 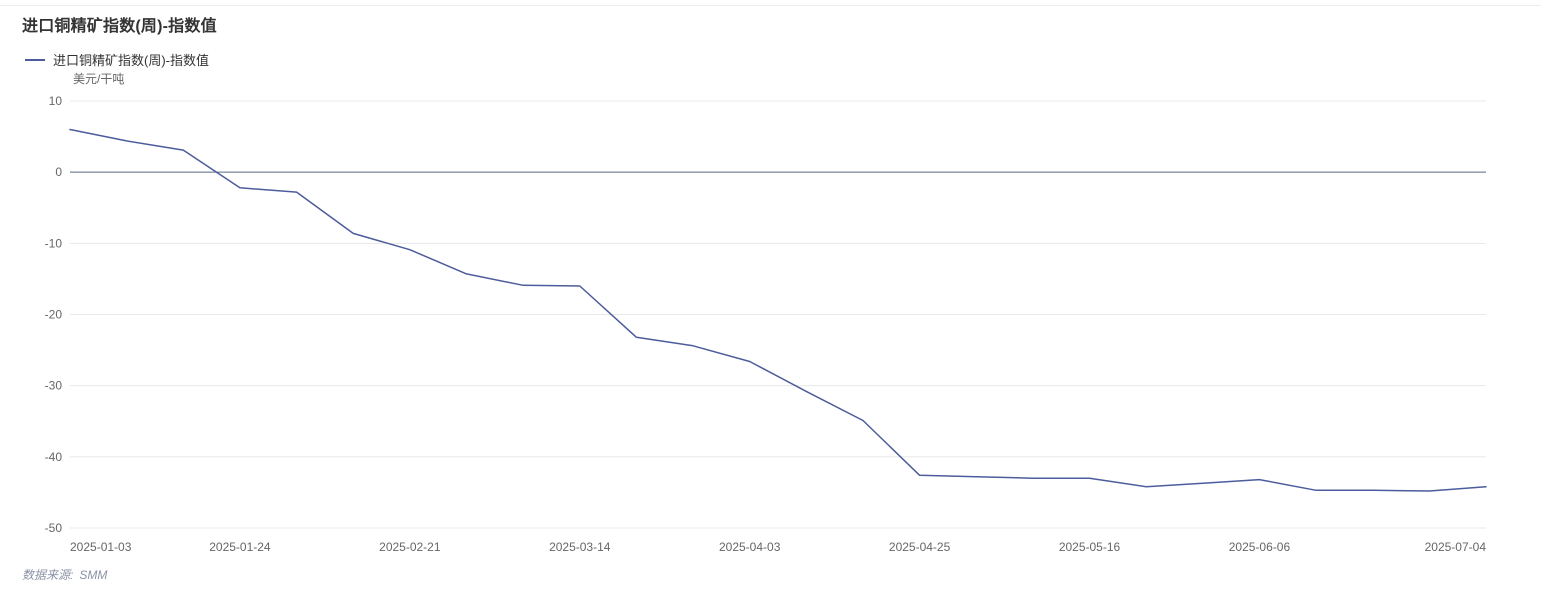 I want to click on x-axis-tick-label: 2025-02-21, so click(x=410, y=547).